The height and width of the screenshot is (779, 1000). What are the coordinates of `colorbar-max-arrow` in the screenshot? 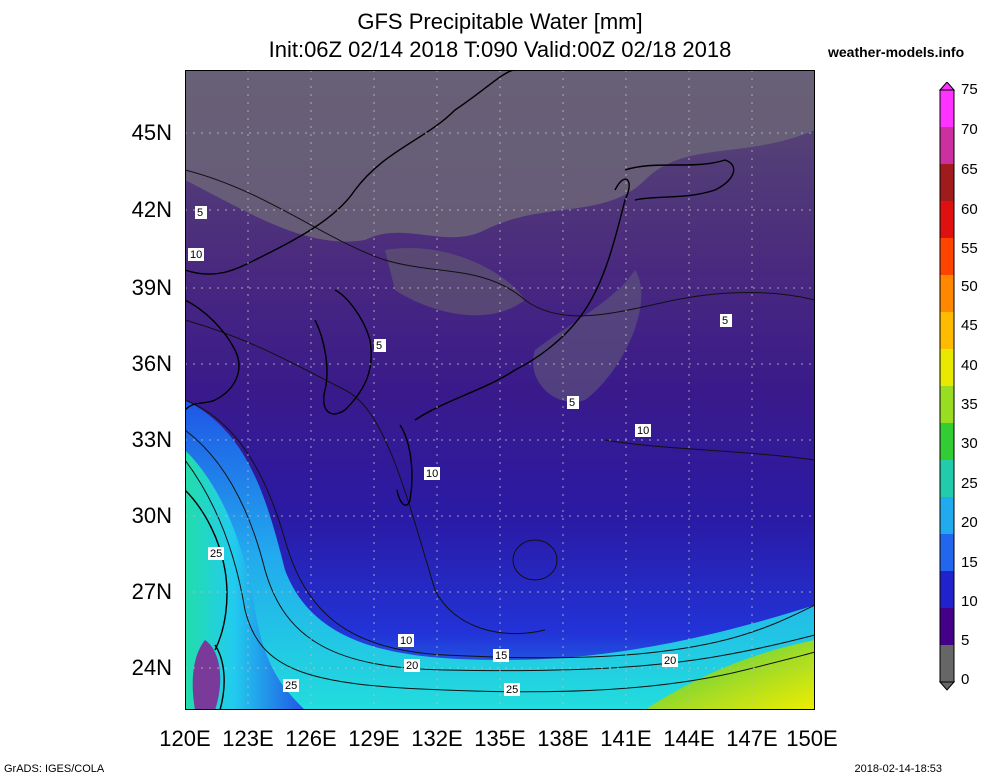 It's located at (947, 86).